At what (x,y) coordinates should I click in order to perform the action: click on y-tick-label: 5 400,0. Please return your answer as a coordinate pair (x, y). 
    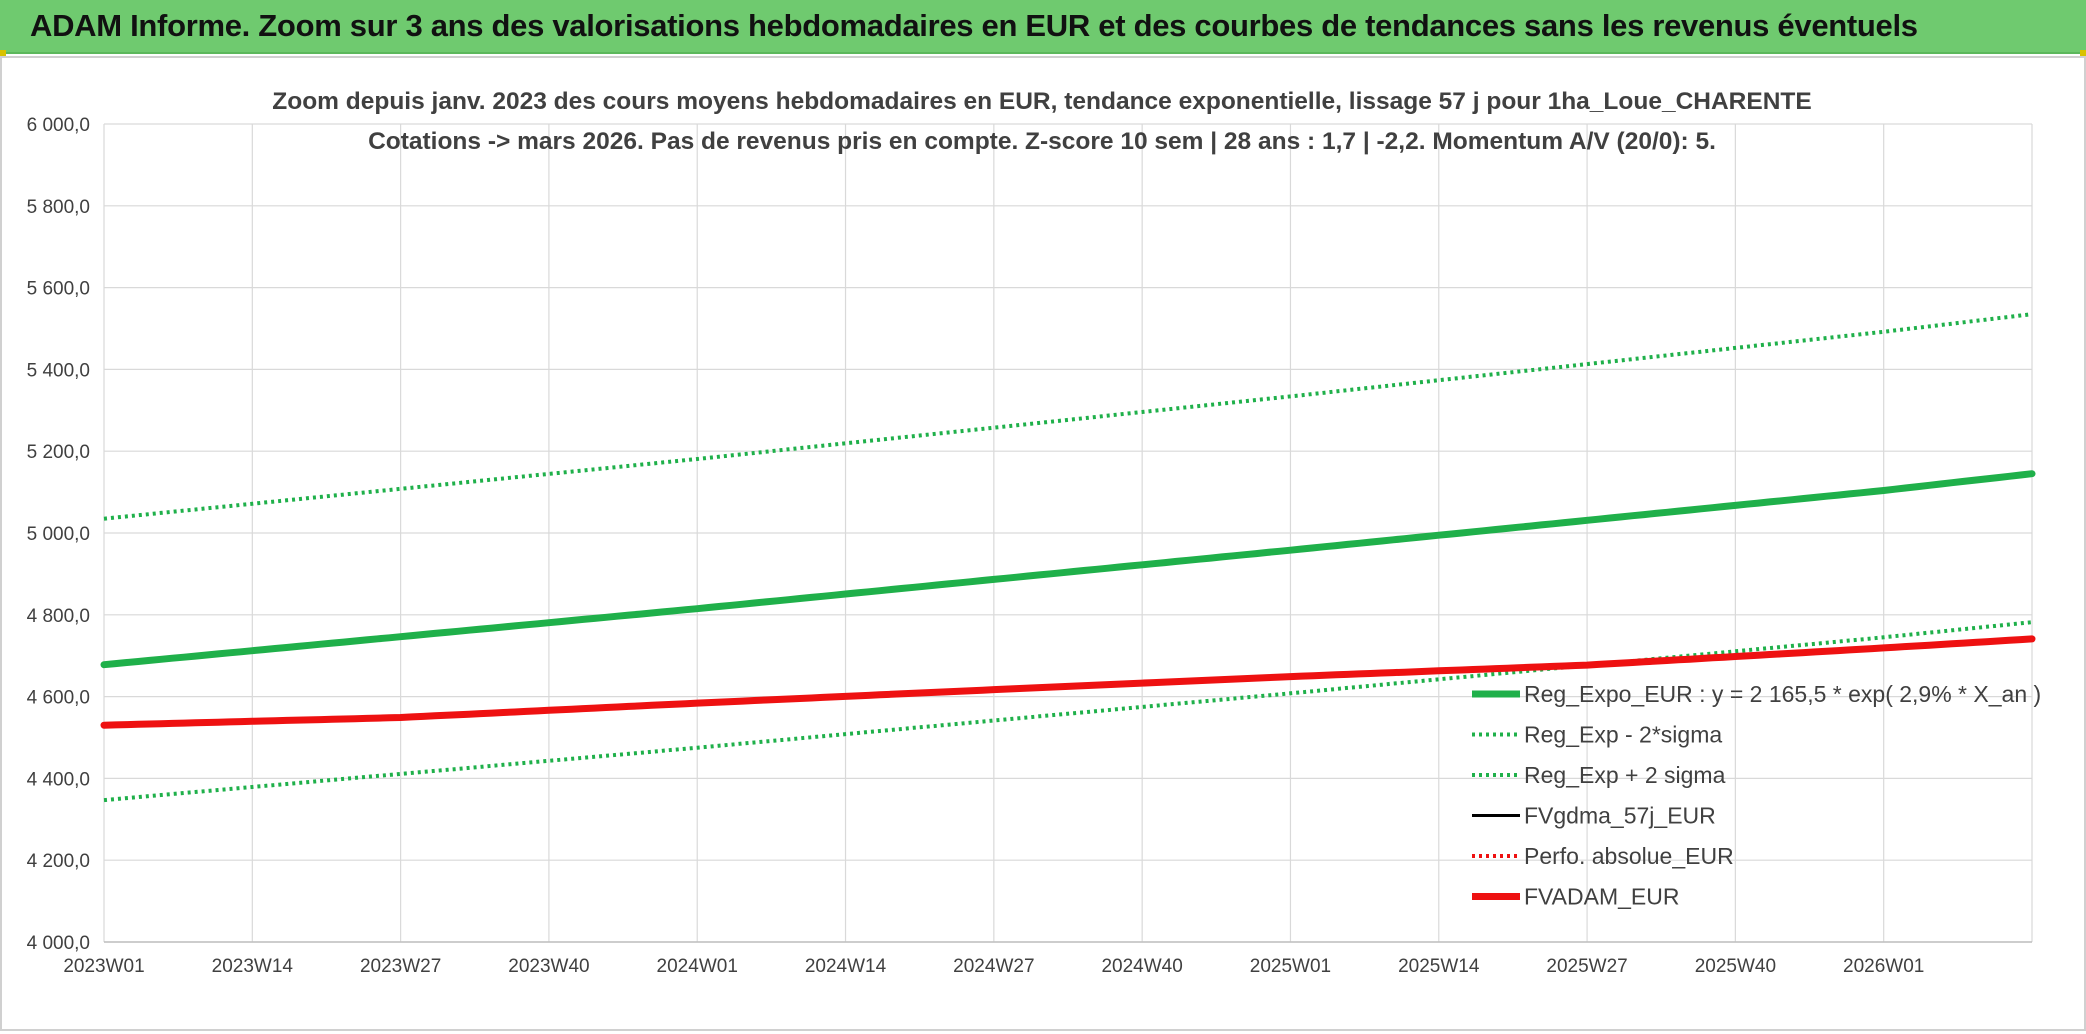
    Looking at the image, I should click on (58, 370).